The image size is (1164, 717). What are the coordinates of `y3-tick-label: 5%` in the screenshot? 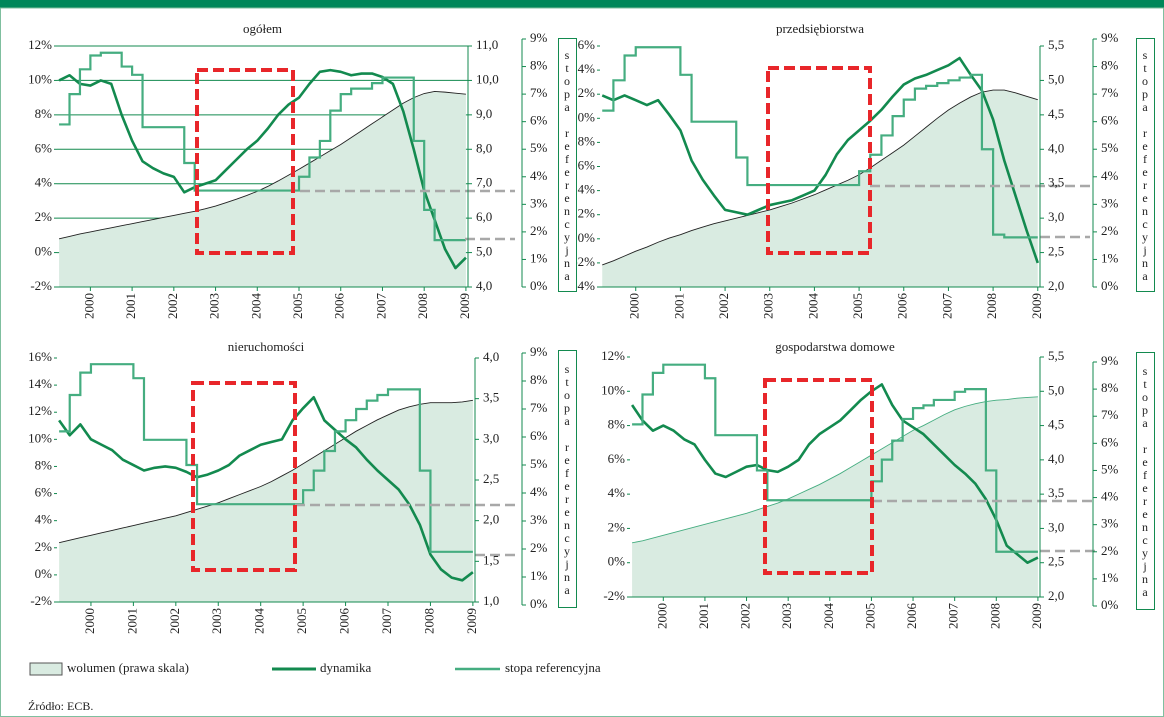 It's located at (539, 463).